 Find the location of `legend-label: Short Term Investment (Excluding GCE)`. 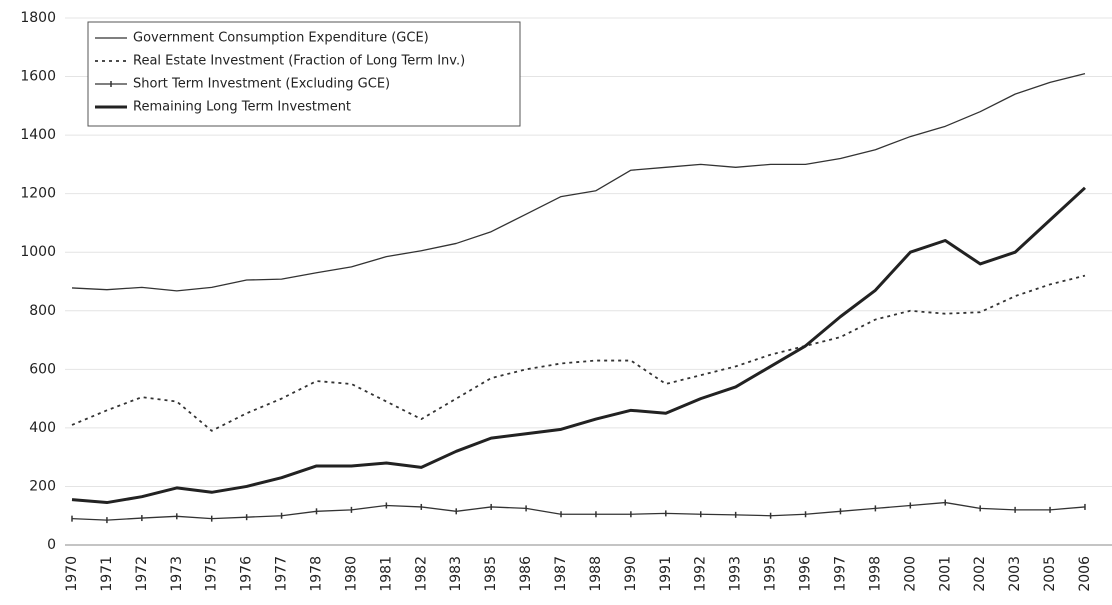

legend-label: Short Term Investment (Excluding GCE) is located at coordinates (261, 84).